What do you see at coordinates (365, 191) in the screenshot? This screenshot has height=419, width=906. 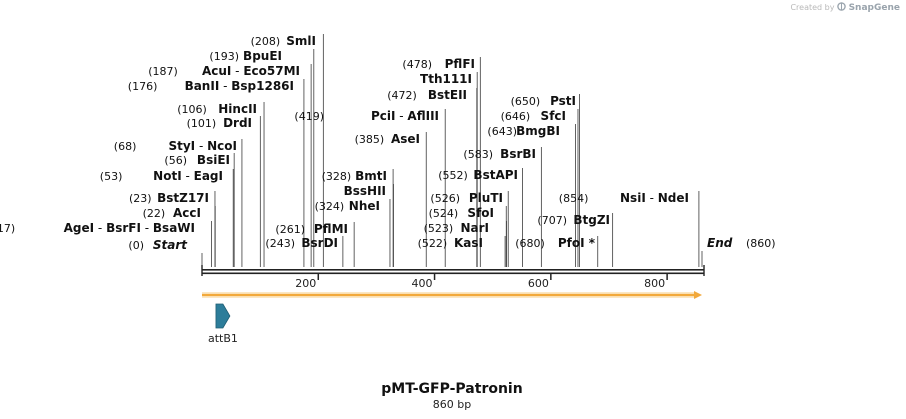 I see `site-bsshii: BssHII` at bounding box center [365, 191].